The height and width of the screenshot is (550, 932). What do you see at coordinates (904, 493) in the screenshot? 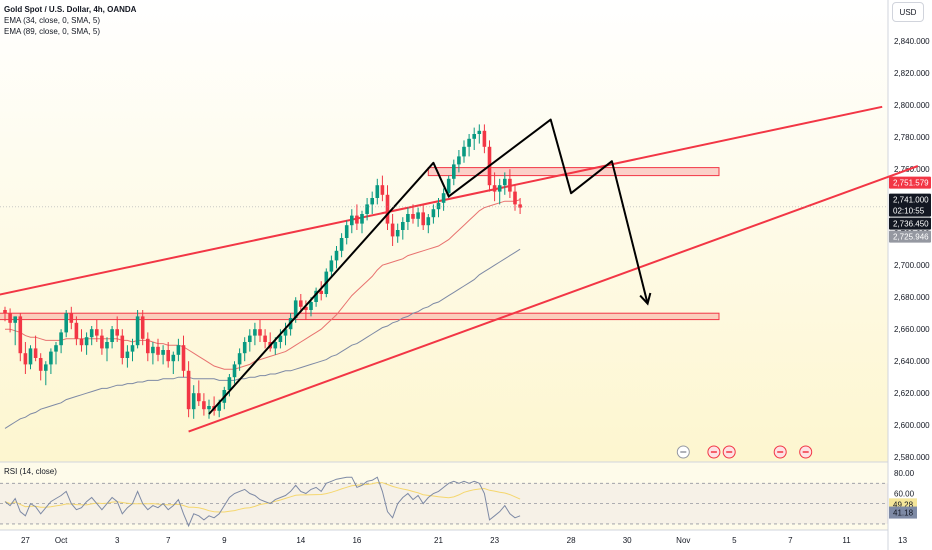
I see `rsi-tick-label: 60.00` at bounding box center [904, 493].